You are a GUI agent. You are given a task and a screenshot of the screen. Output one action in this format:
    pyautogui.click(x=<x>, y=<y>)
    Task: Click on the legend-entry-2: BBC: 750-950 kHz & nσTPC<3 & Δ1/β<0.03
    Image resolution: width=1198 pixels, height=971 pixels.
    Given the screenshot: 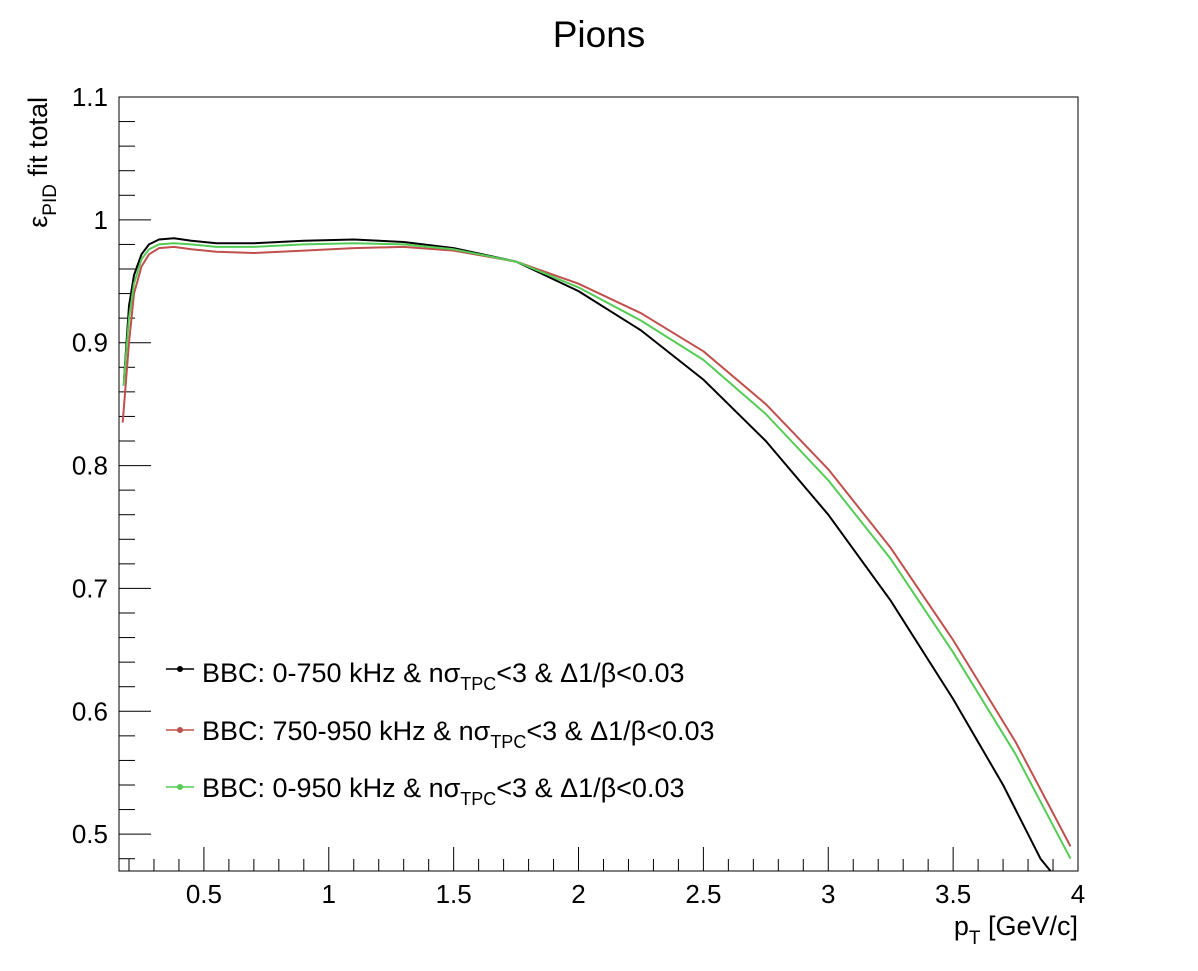 What is the action you would take?
    pyautogui.click(x=440, y=734)
    